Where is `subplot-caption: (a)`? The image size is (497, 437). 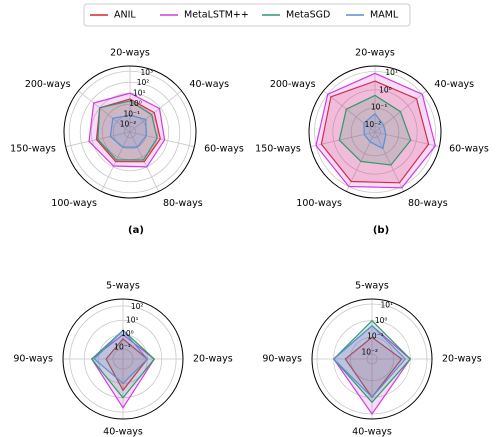 subplot-caption: (a) is located at coordinates (136, 230).